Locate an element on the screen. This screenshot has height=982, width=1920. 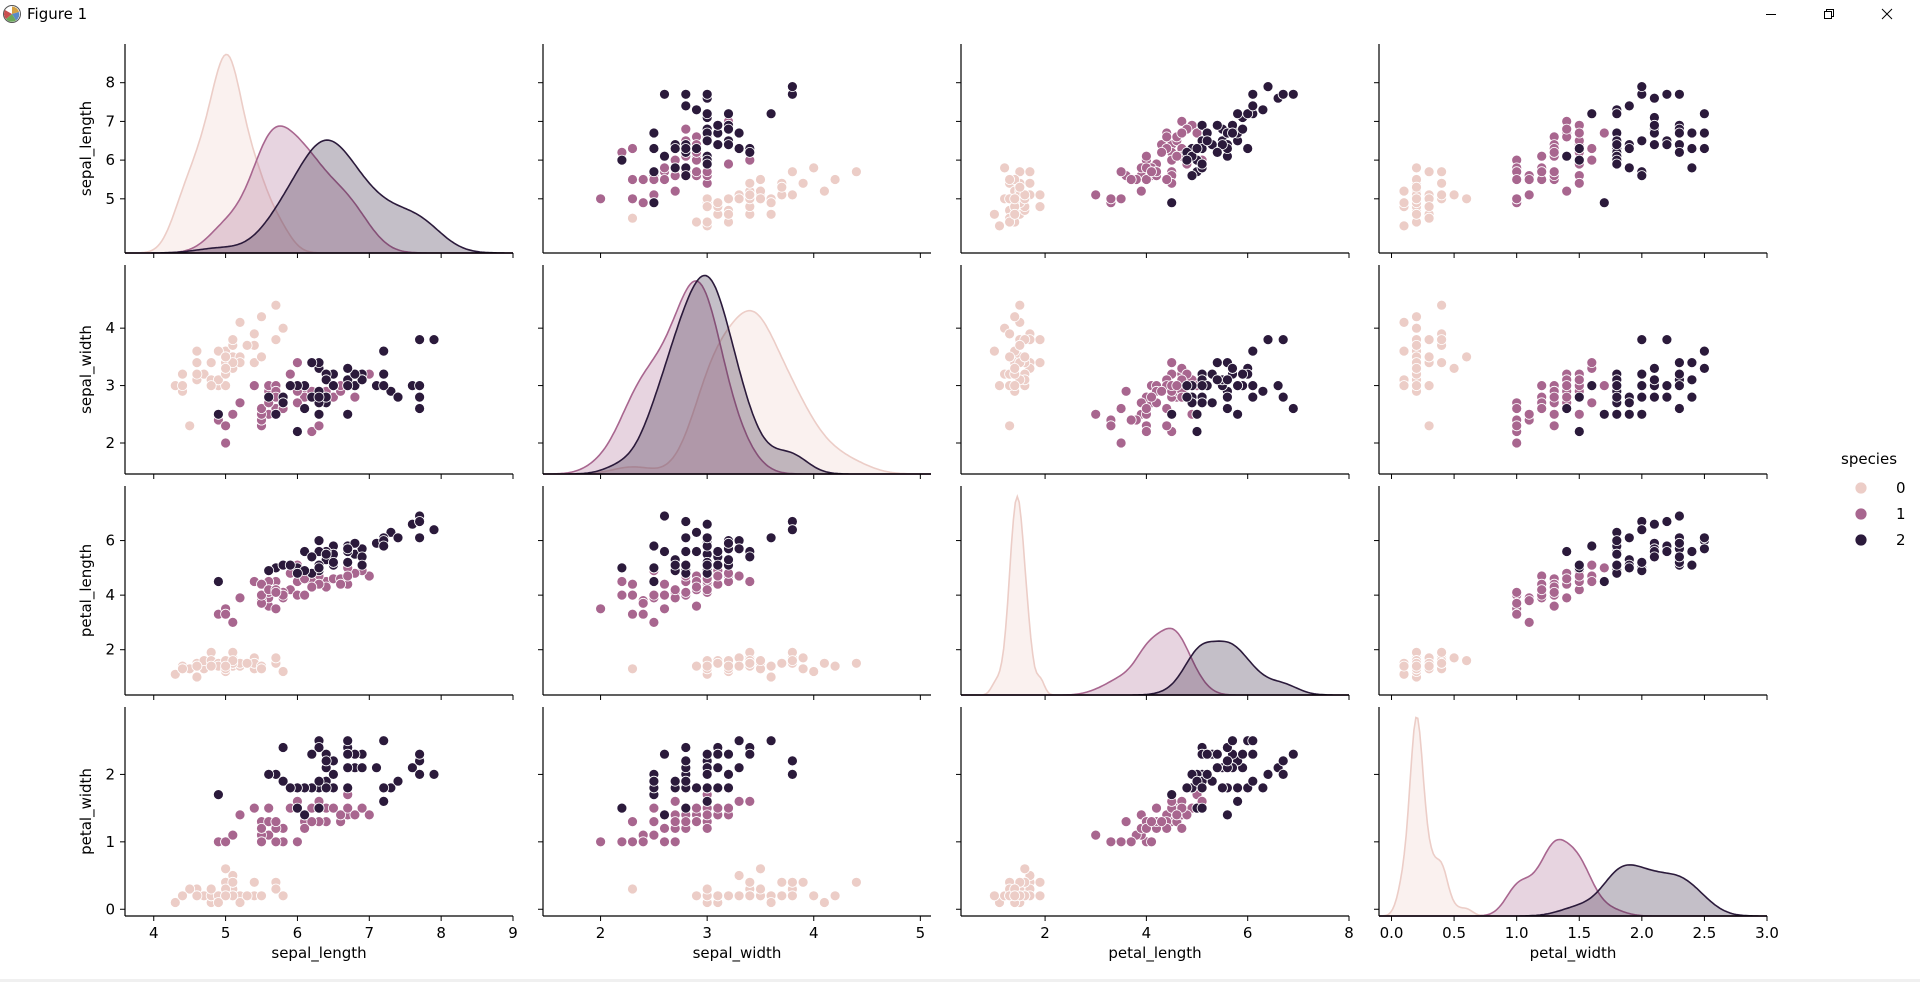
x-tick-label: 6 is located at coordinates (298, 933).